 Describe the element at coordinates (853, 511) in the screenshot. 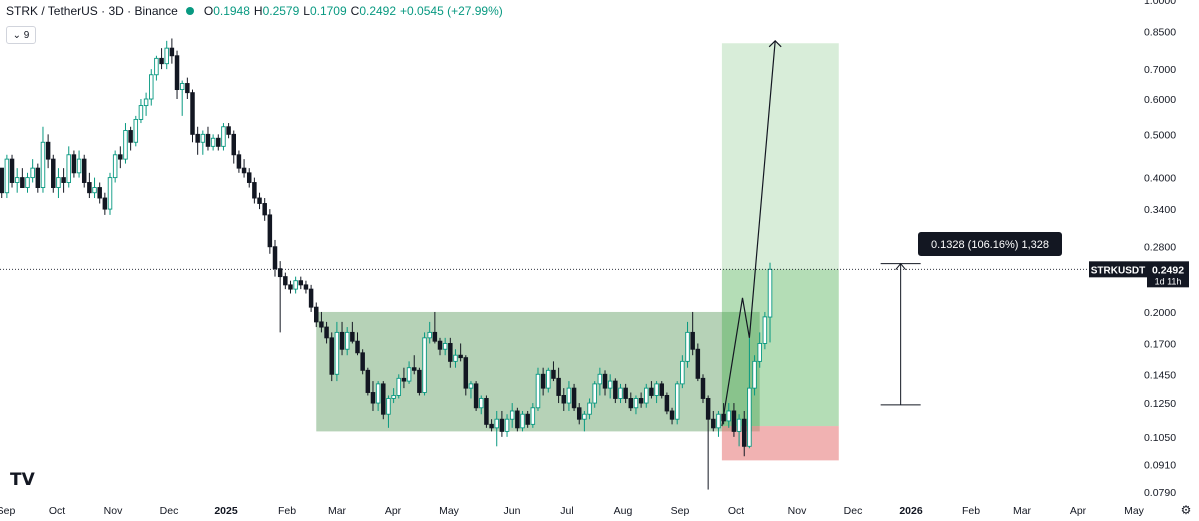

I see `x-tick-label-15: Dec` at that location.